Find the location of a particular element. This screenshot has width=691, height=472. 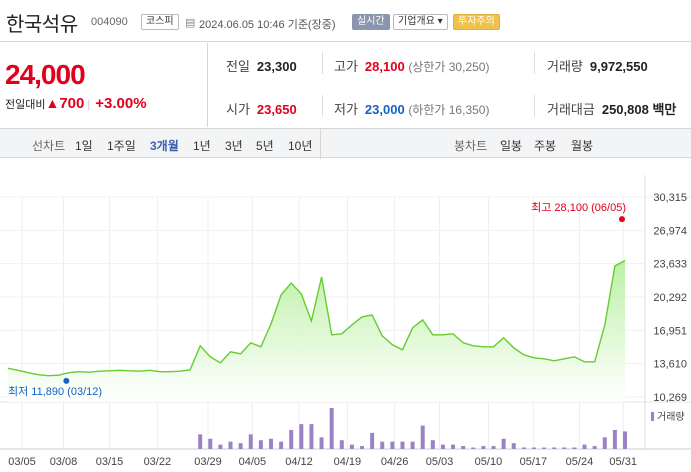

x-tick-label: 04/26 is located at coordinates (395, 462).